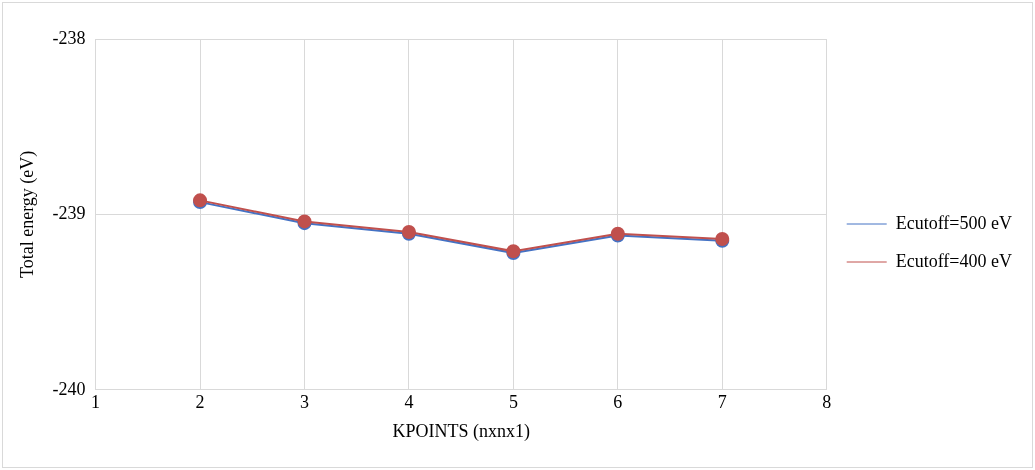  Describe the element at coordinates (69, 213) in the screenshot. I see `y-tick-label: -239` at that location.